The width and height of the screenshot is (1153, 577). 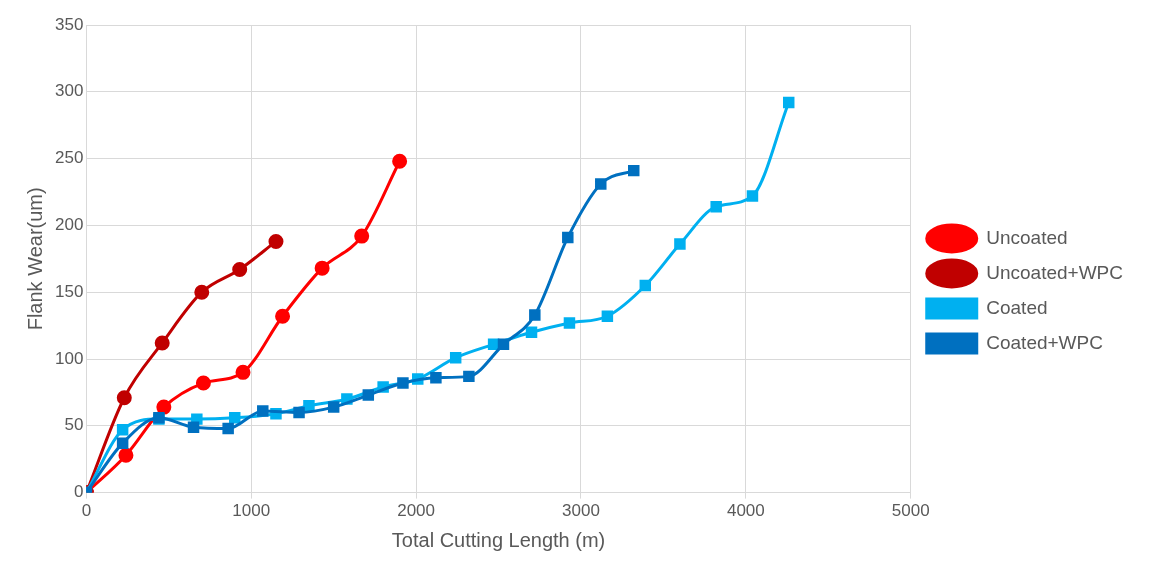 I want to click on x-tick-label: 2000, so click(x=416, y=511).